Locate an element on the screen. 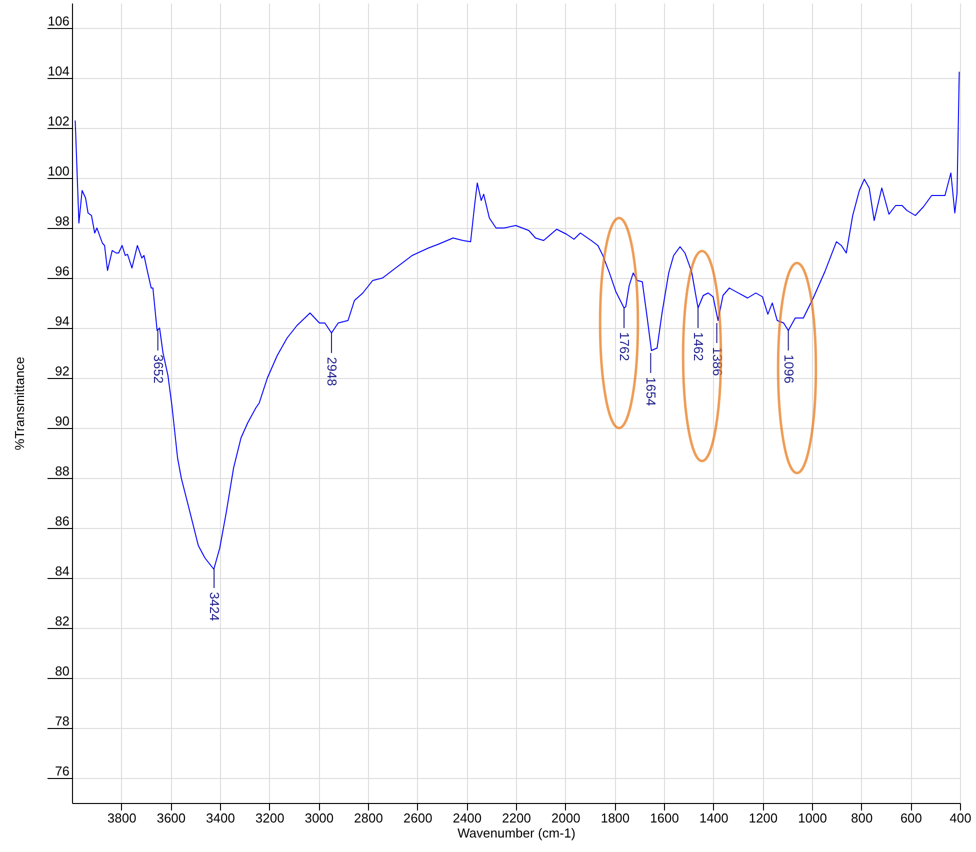 The width and height of the screenshot is (976, 852). y-tick-label: 106 is located at coordinates (59, 21).